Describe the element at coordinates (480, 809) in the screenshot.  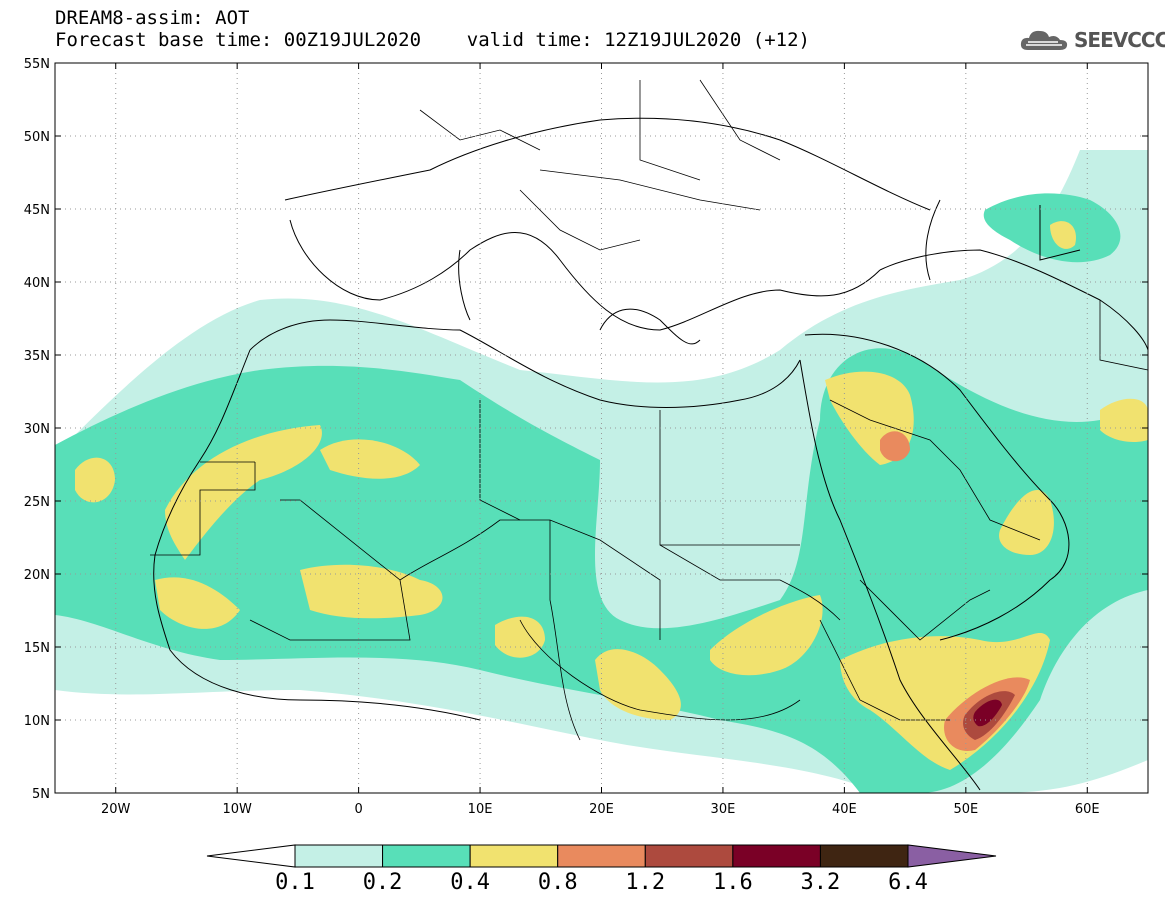
I see `x-tick-label: 10E` at that location.